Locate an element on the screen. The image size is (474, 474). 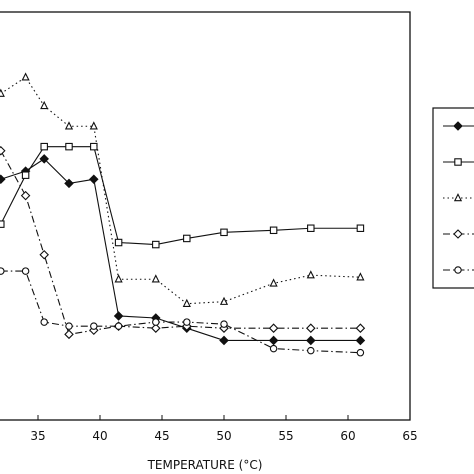
x-tick-label: 40 is located at coordinates (99, 436).